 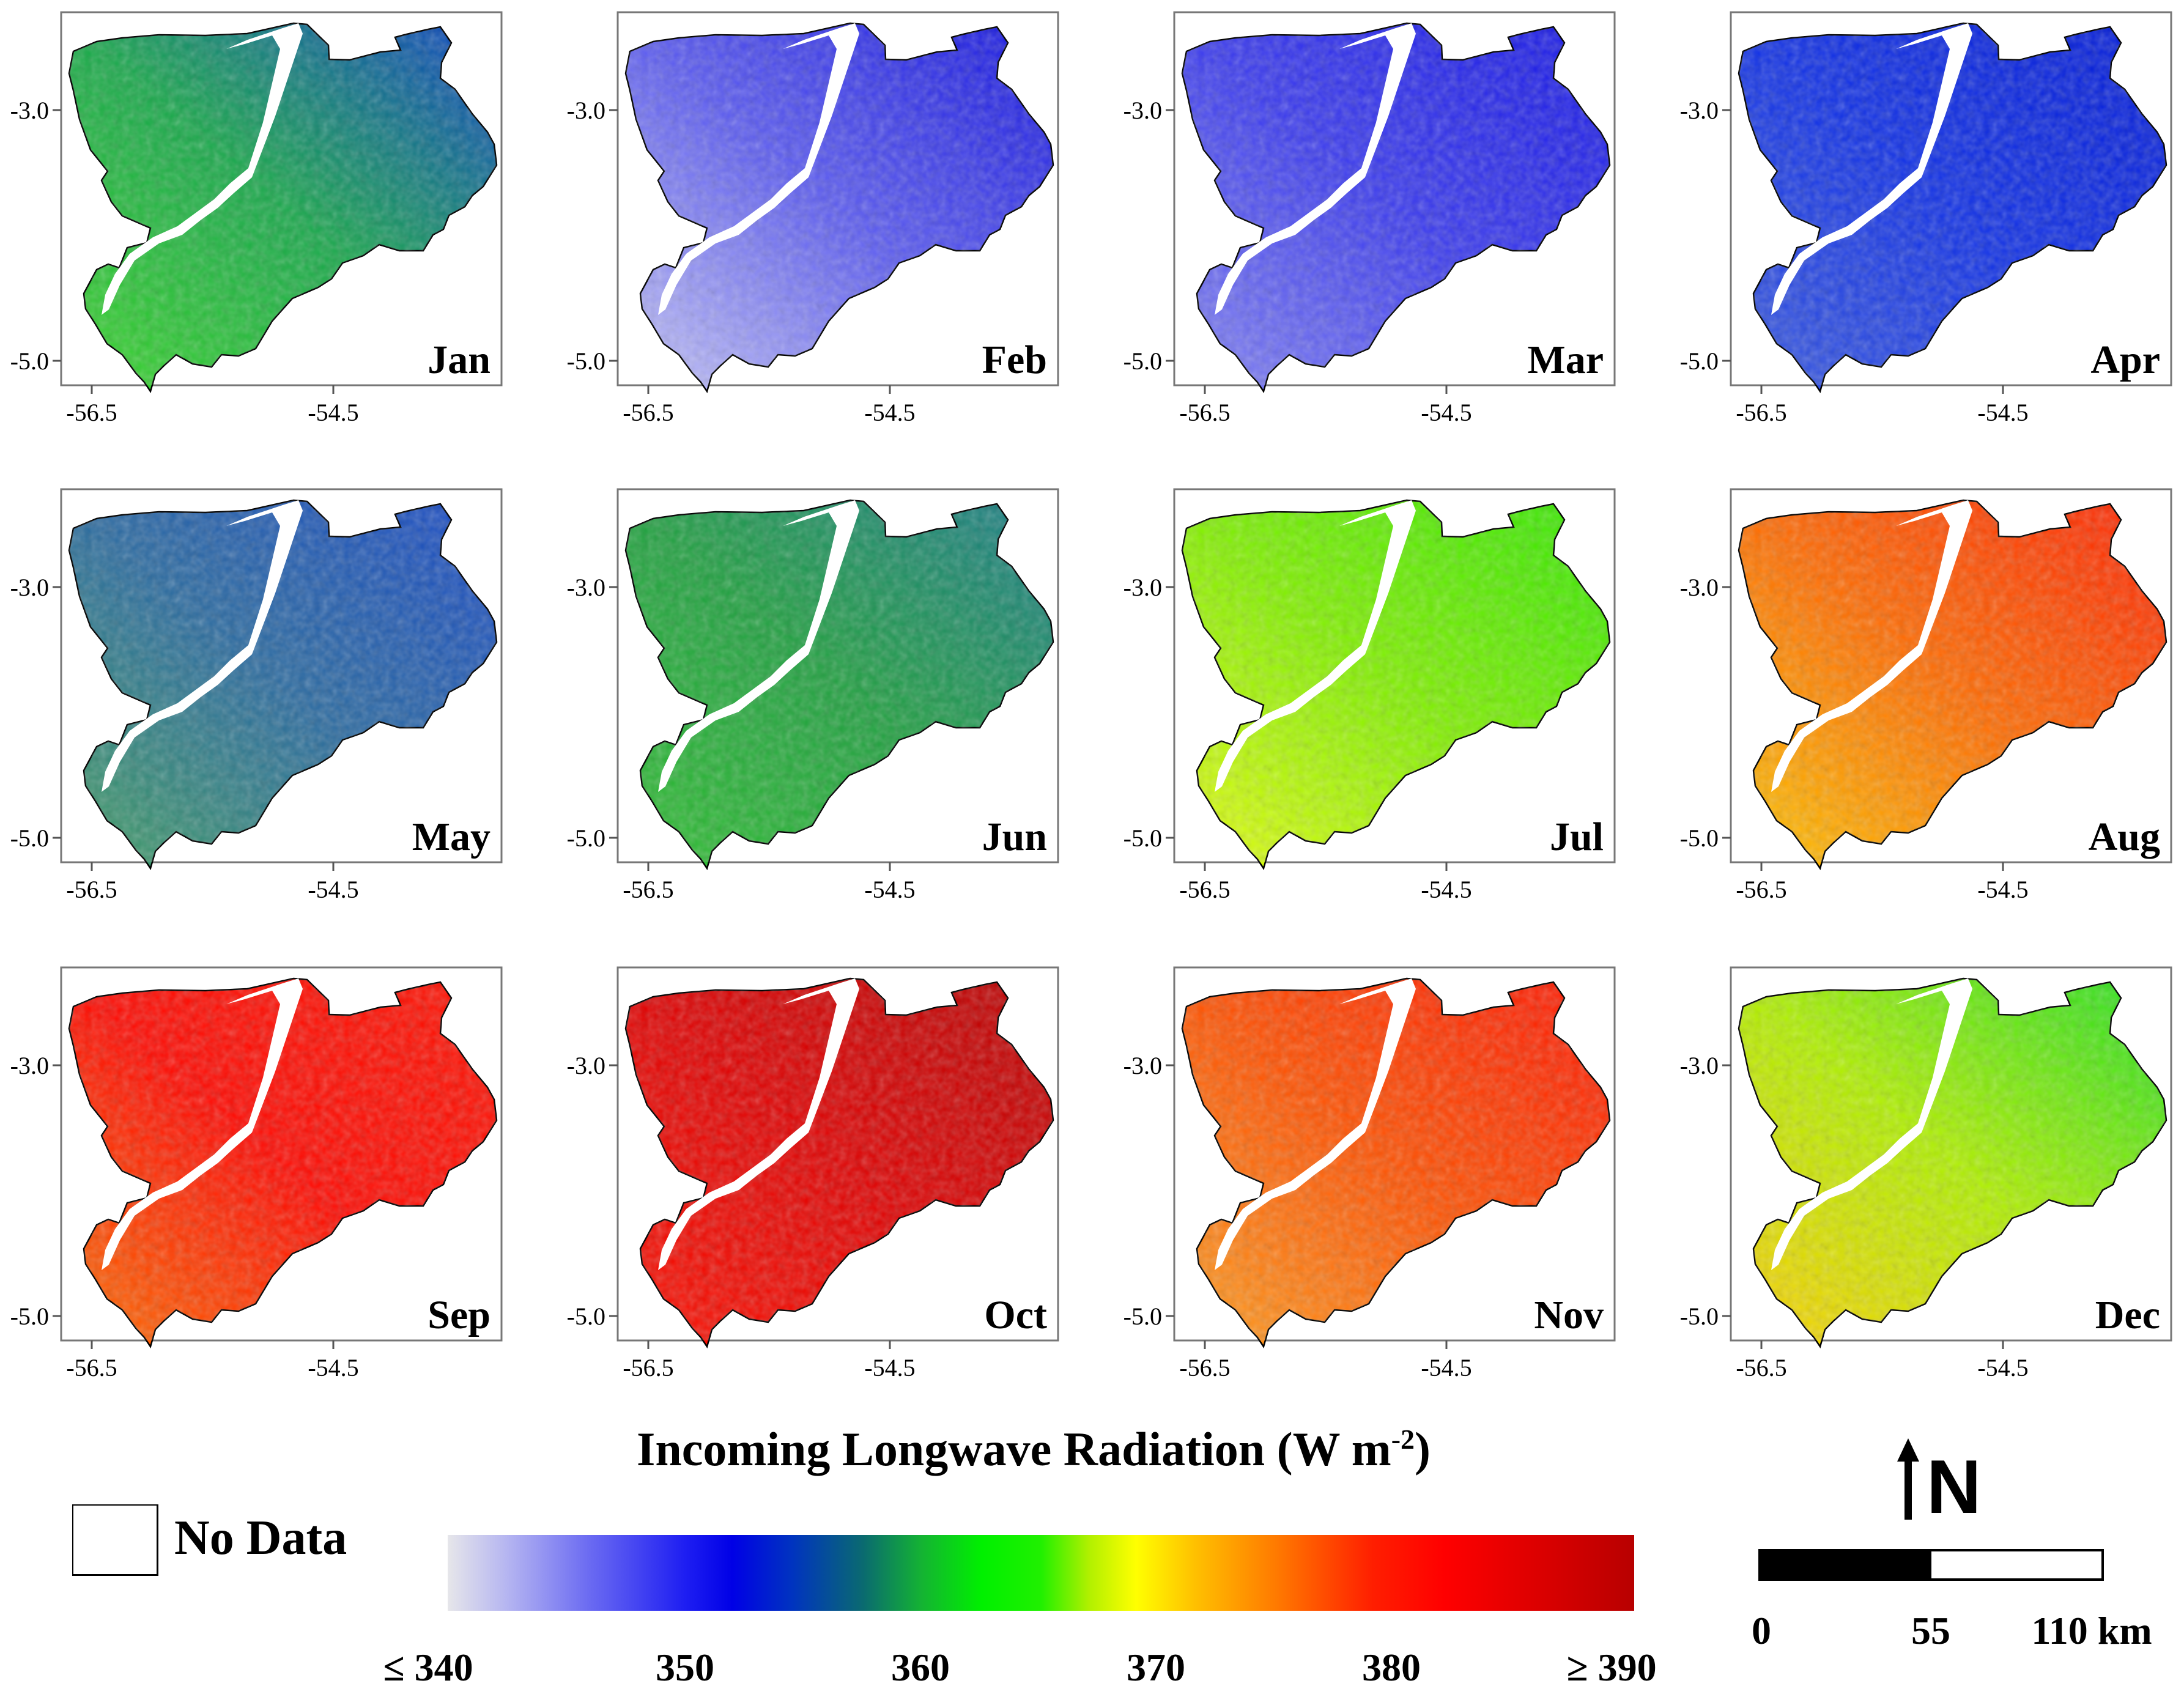 What do you see at coordinates (2125, 360) in the screenshot?
I see `month-label: Apr` at bounding box center [2125, 360].